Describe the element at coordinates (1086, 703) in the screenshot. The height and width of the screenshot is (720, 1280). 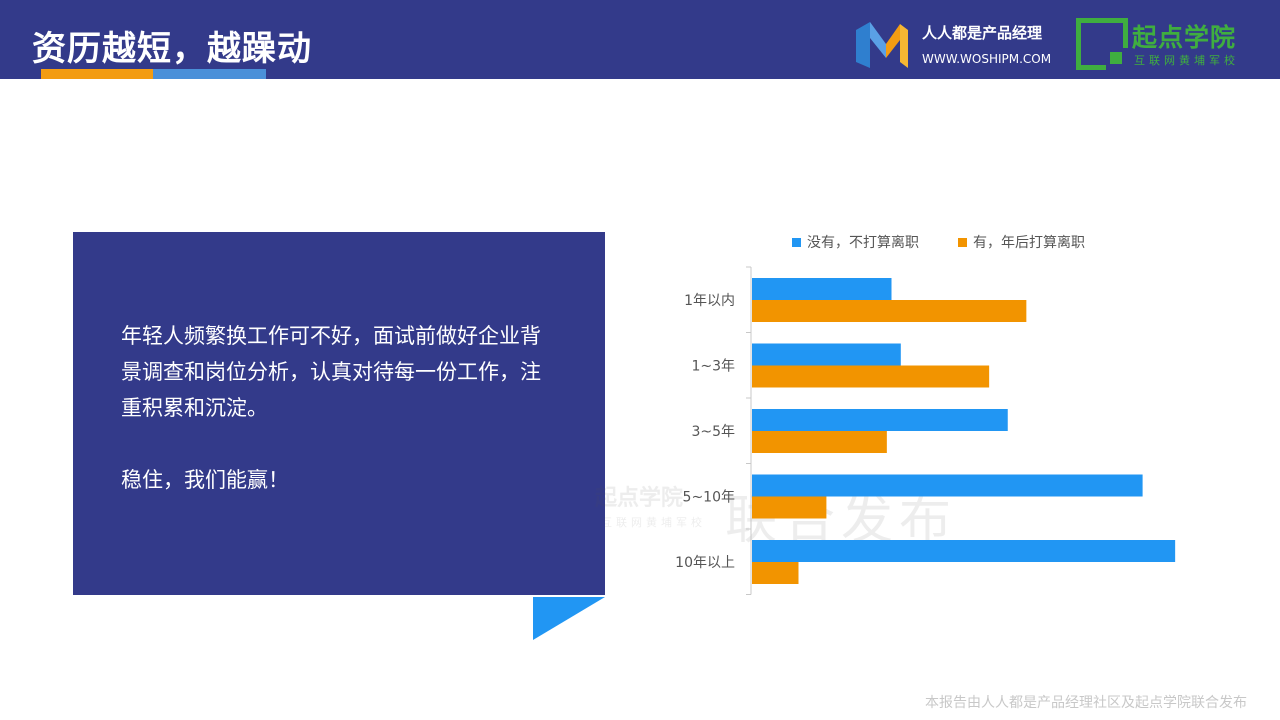
I see `footer-credit: 本报告由人人都是产品经理社区及起点学院联合发布` at that location.